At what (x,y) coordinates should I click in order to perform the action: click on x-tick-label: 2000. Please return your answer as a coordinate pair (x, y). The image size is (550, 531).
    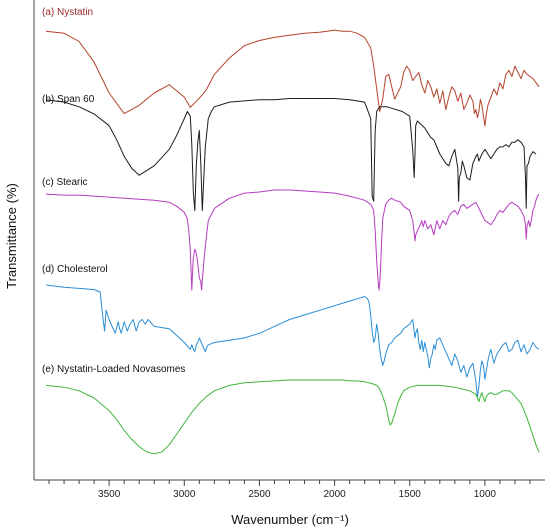
    Looking at the image, I should click on (334, 494).